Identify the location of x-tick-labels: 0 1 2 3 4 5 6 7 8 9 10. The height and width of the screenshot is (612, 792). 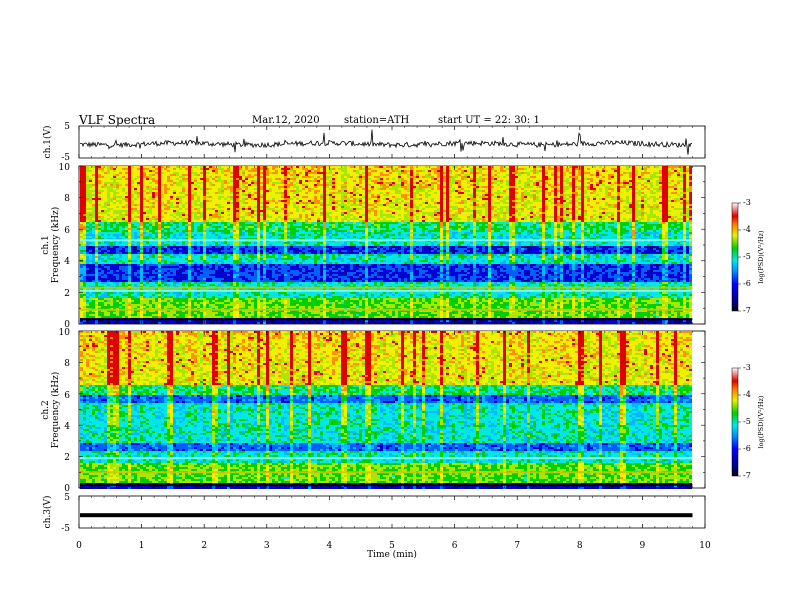
(393, 546).